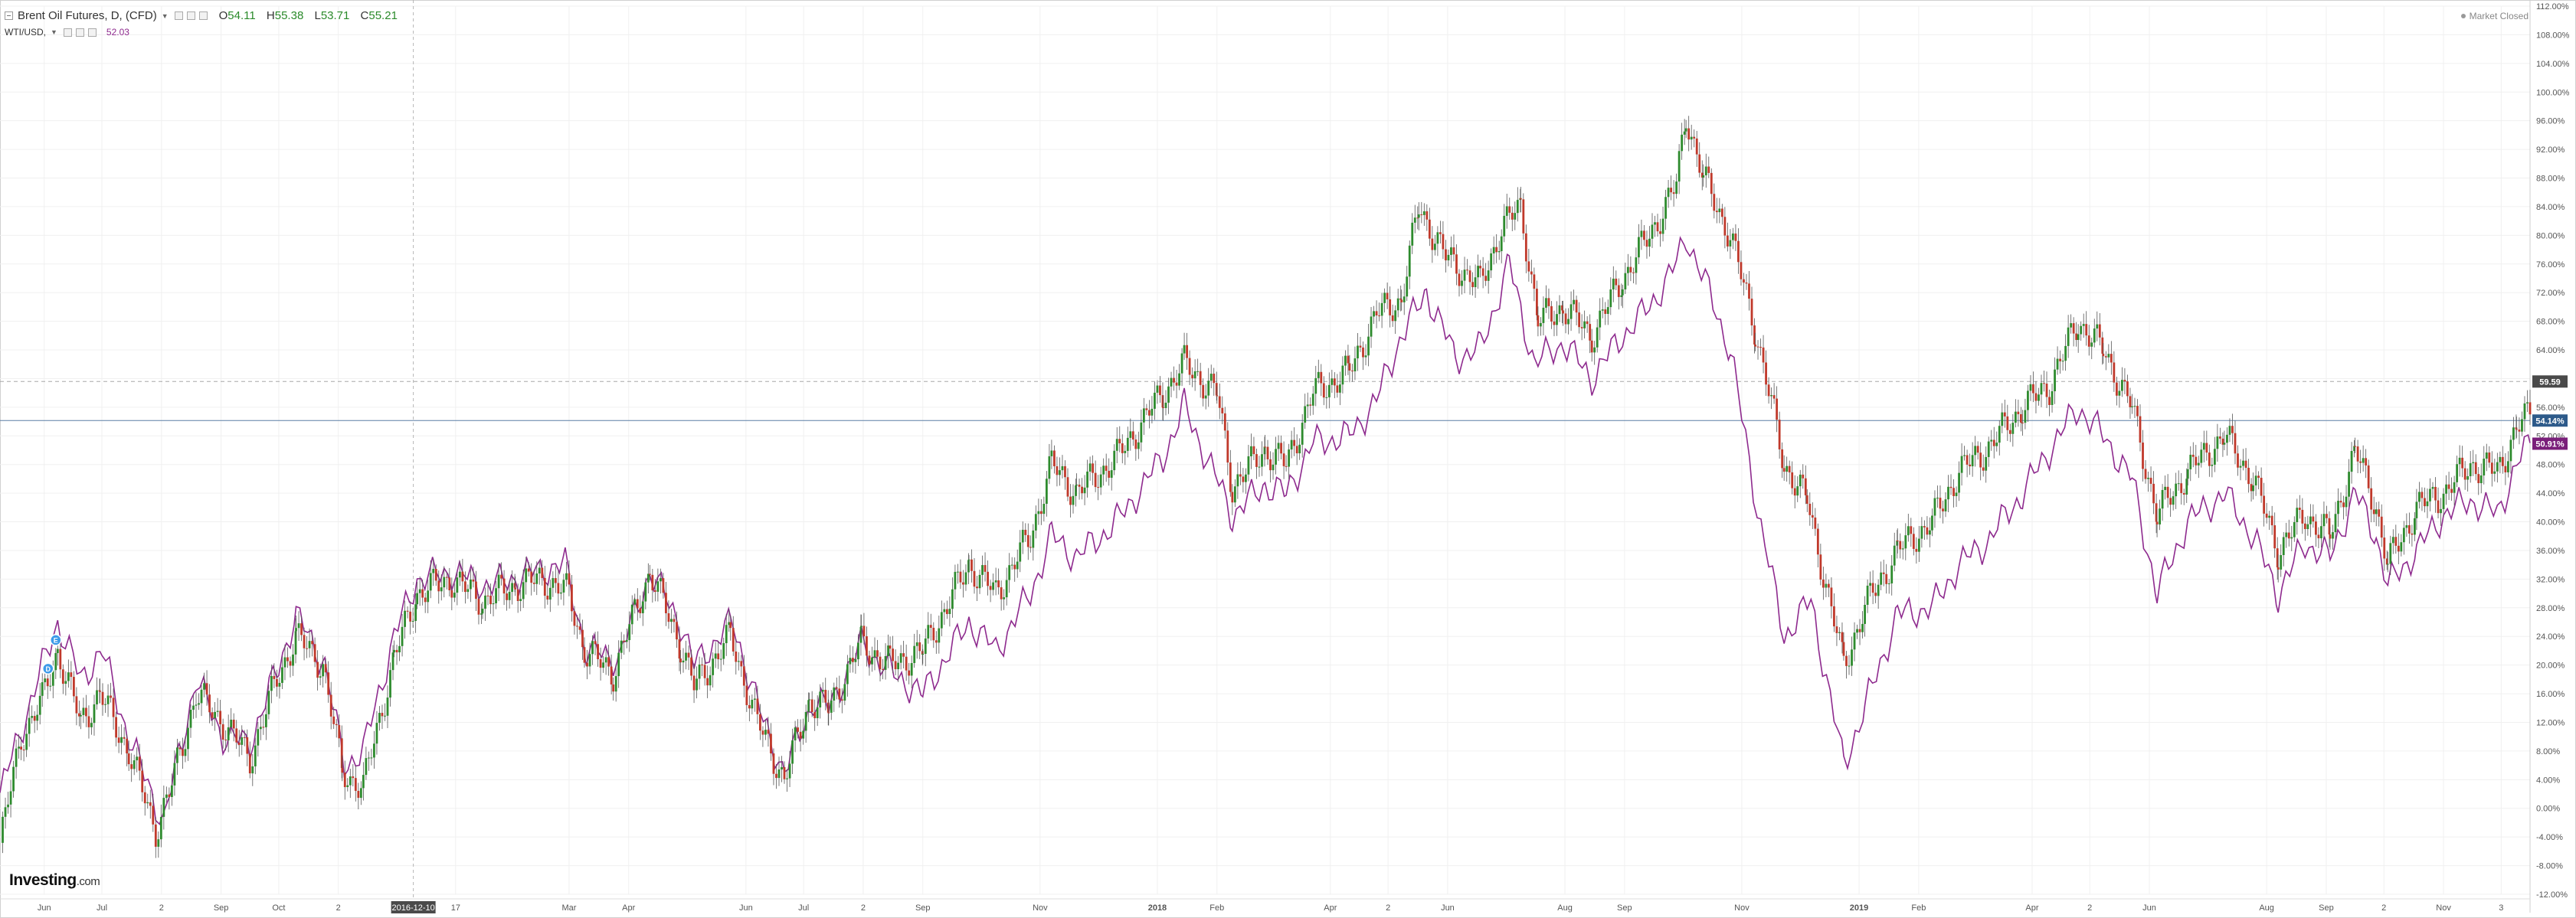 The image size is (2576, 918). I want to click on compare-settings-icon, so click(79, 32).